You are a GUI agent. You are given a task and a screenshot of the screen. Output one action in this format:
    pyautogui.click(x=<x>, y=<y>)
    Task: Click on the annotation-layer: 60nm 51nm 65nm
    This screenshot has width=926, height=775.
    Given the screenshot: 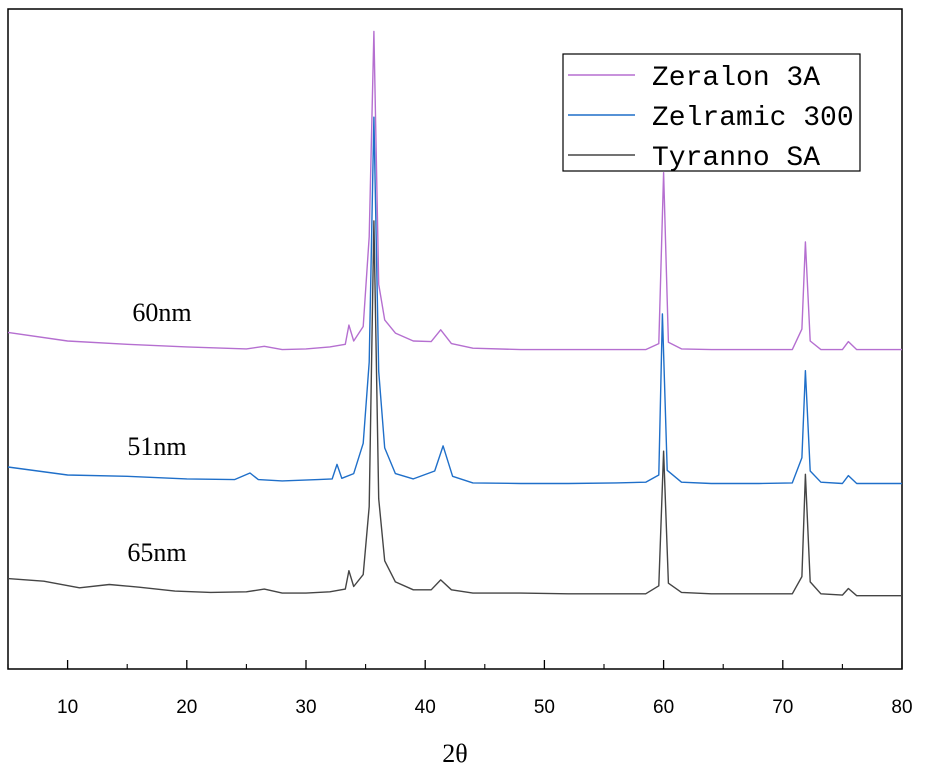 What is the action you would take?
    pyautogui.click(x=159, y=432)
    